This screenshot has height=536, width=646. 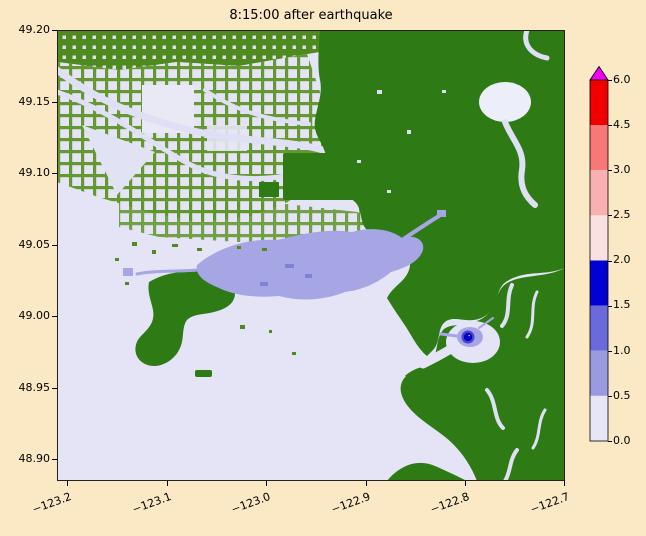 I want to click on colorbar-tick-label: 2.5, so click(x=622, y=214).